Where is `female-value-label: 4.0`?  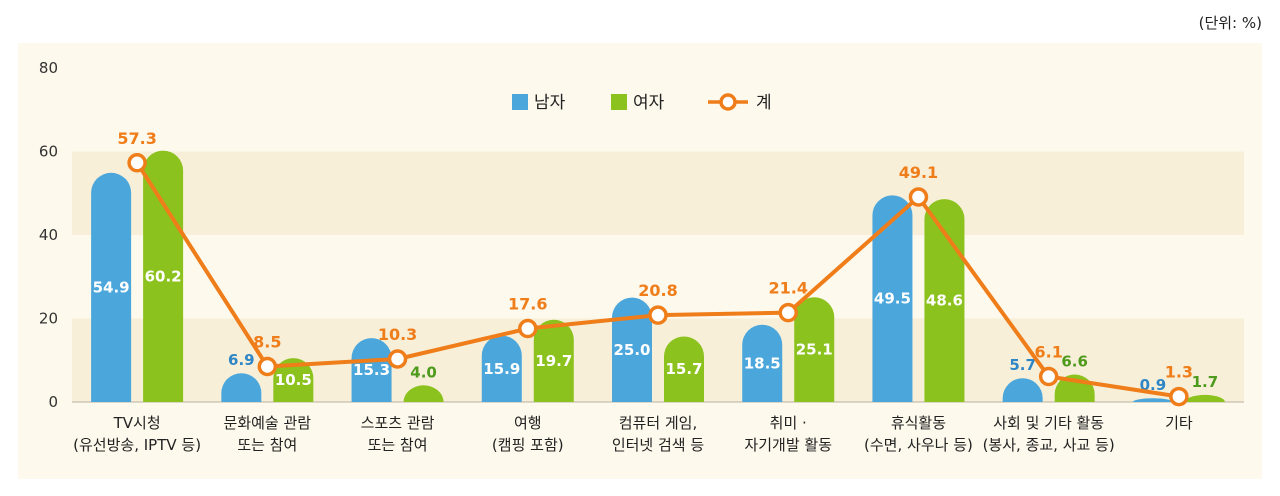
female-value-label: 4.0 is located at coordinates (423, 372).